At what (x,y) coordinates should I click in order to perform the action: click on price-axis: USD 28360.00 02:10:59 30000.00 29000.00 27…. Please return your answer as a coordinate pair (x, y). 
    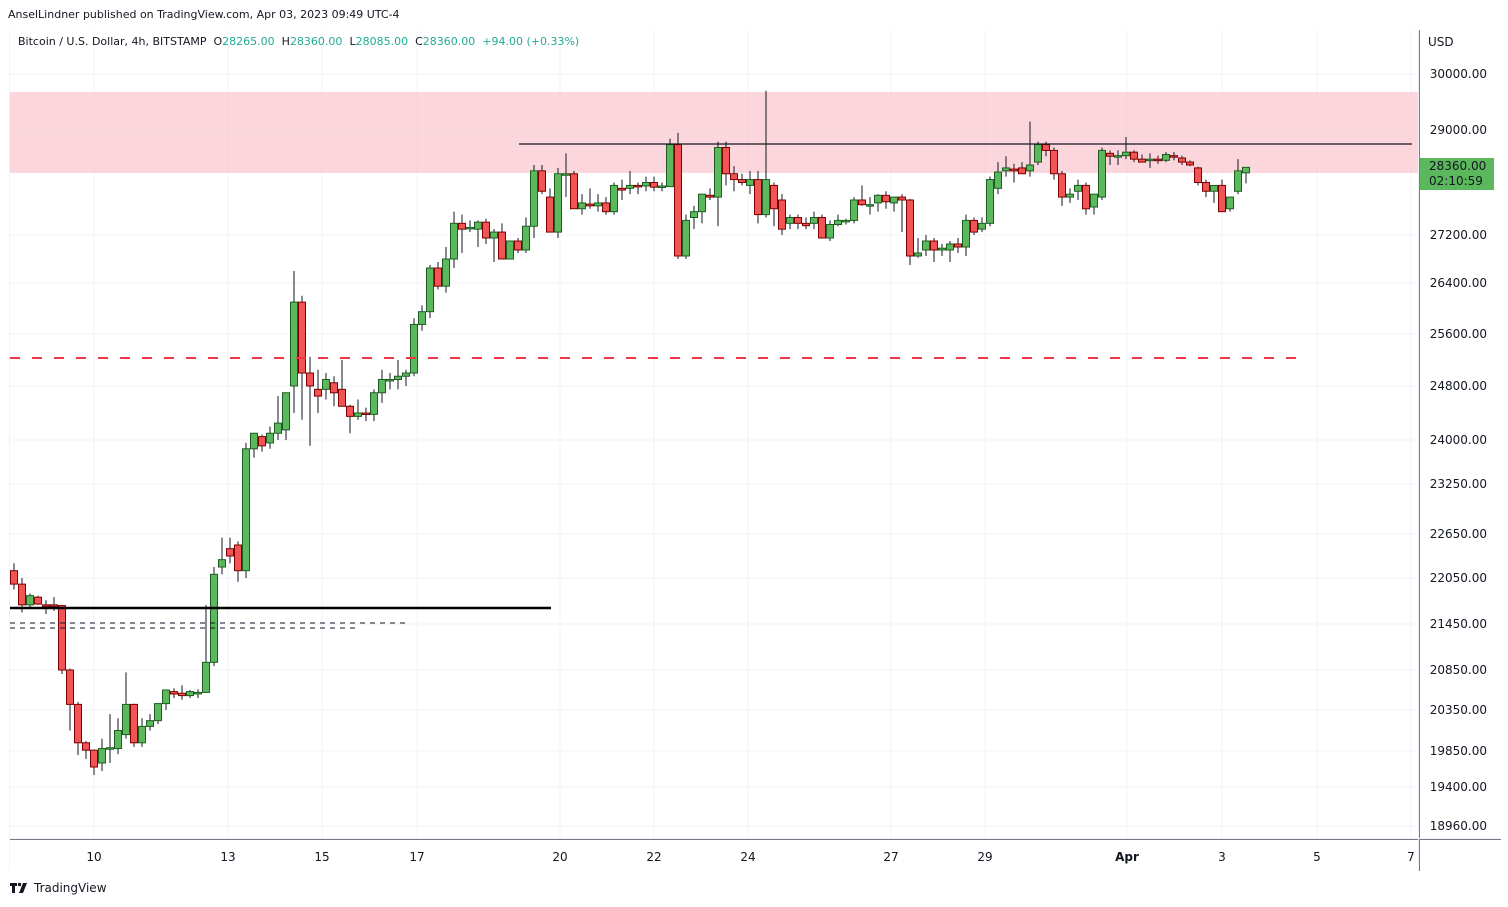
    Looking at the image, I should click on (1460, 434).